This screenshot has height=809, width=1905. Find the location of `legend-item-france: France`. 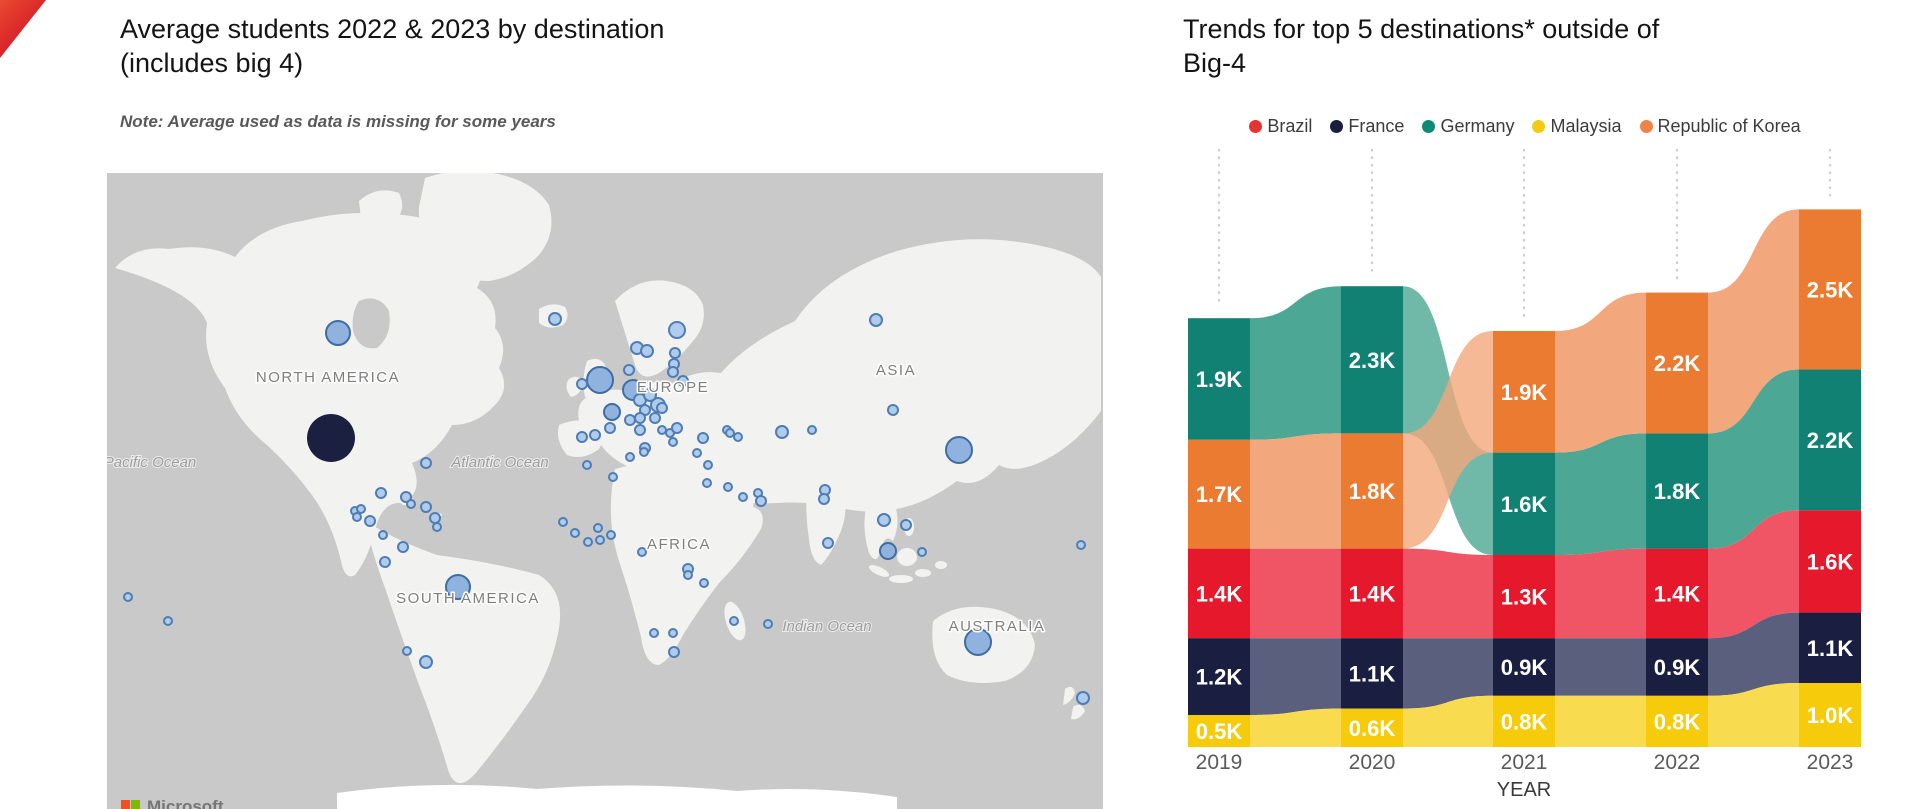

legend-item-france: France is located at coordinates (1367, 126).